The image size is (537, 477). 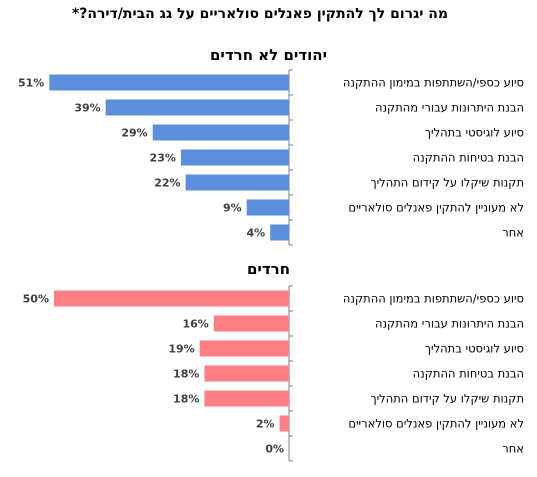 I want to click on data-label: 23%, so click(x=163, y=158).